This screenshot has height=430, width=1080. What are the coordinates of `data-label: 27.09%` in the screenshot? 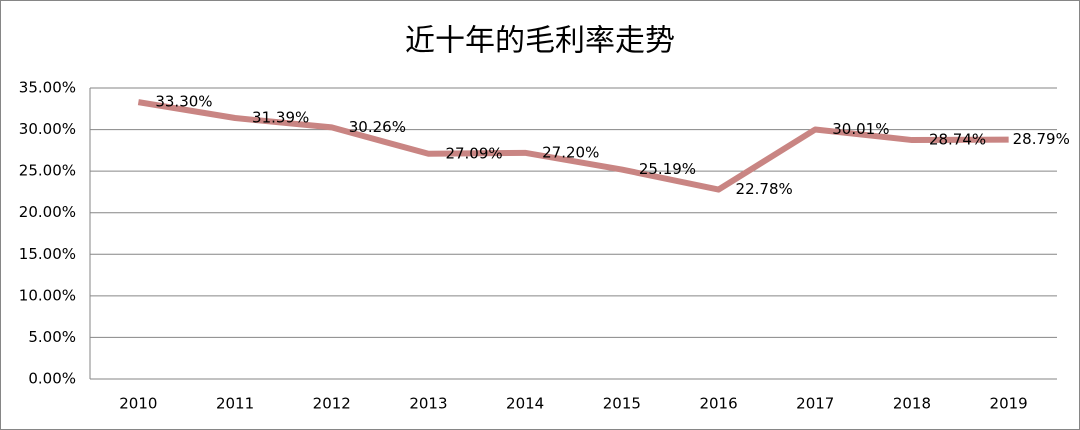 It's located at (473, 153).